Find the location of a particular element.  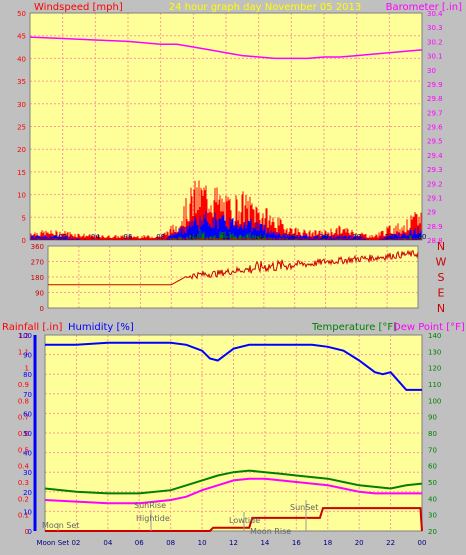

humidity-tick-label: 10 is located at coordinates (27, 512).